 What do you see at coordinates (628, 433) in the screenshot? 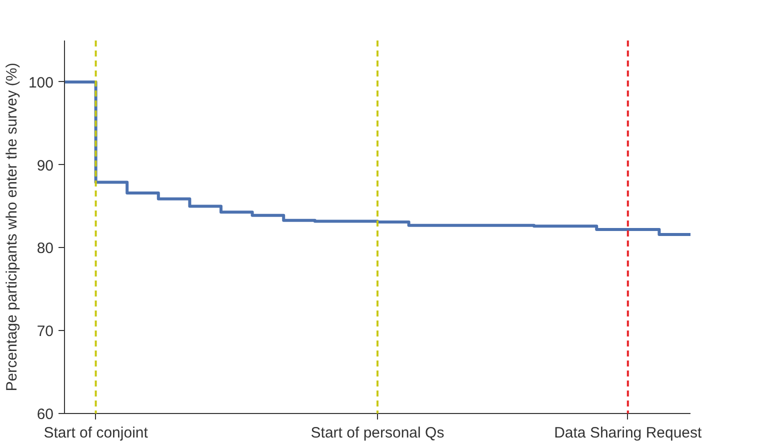
I see `x-tick-label: Data Sharing Request` at bounding box center [628, 433].